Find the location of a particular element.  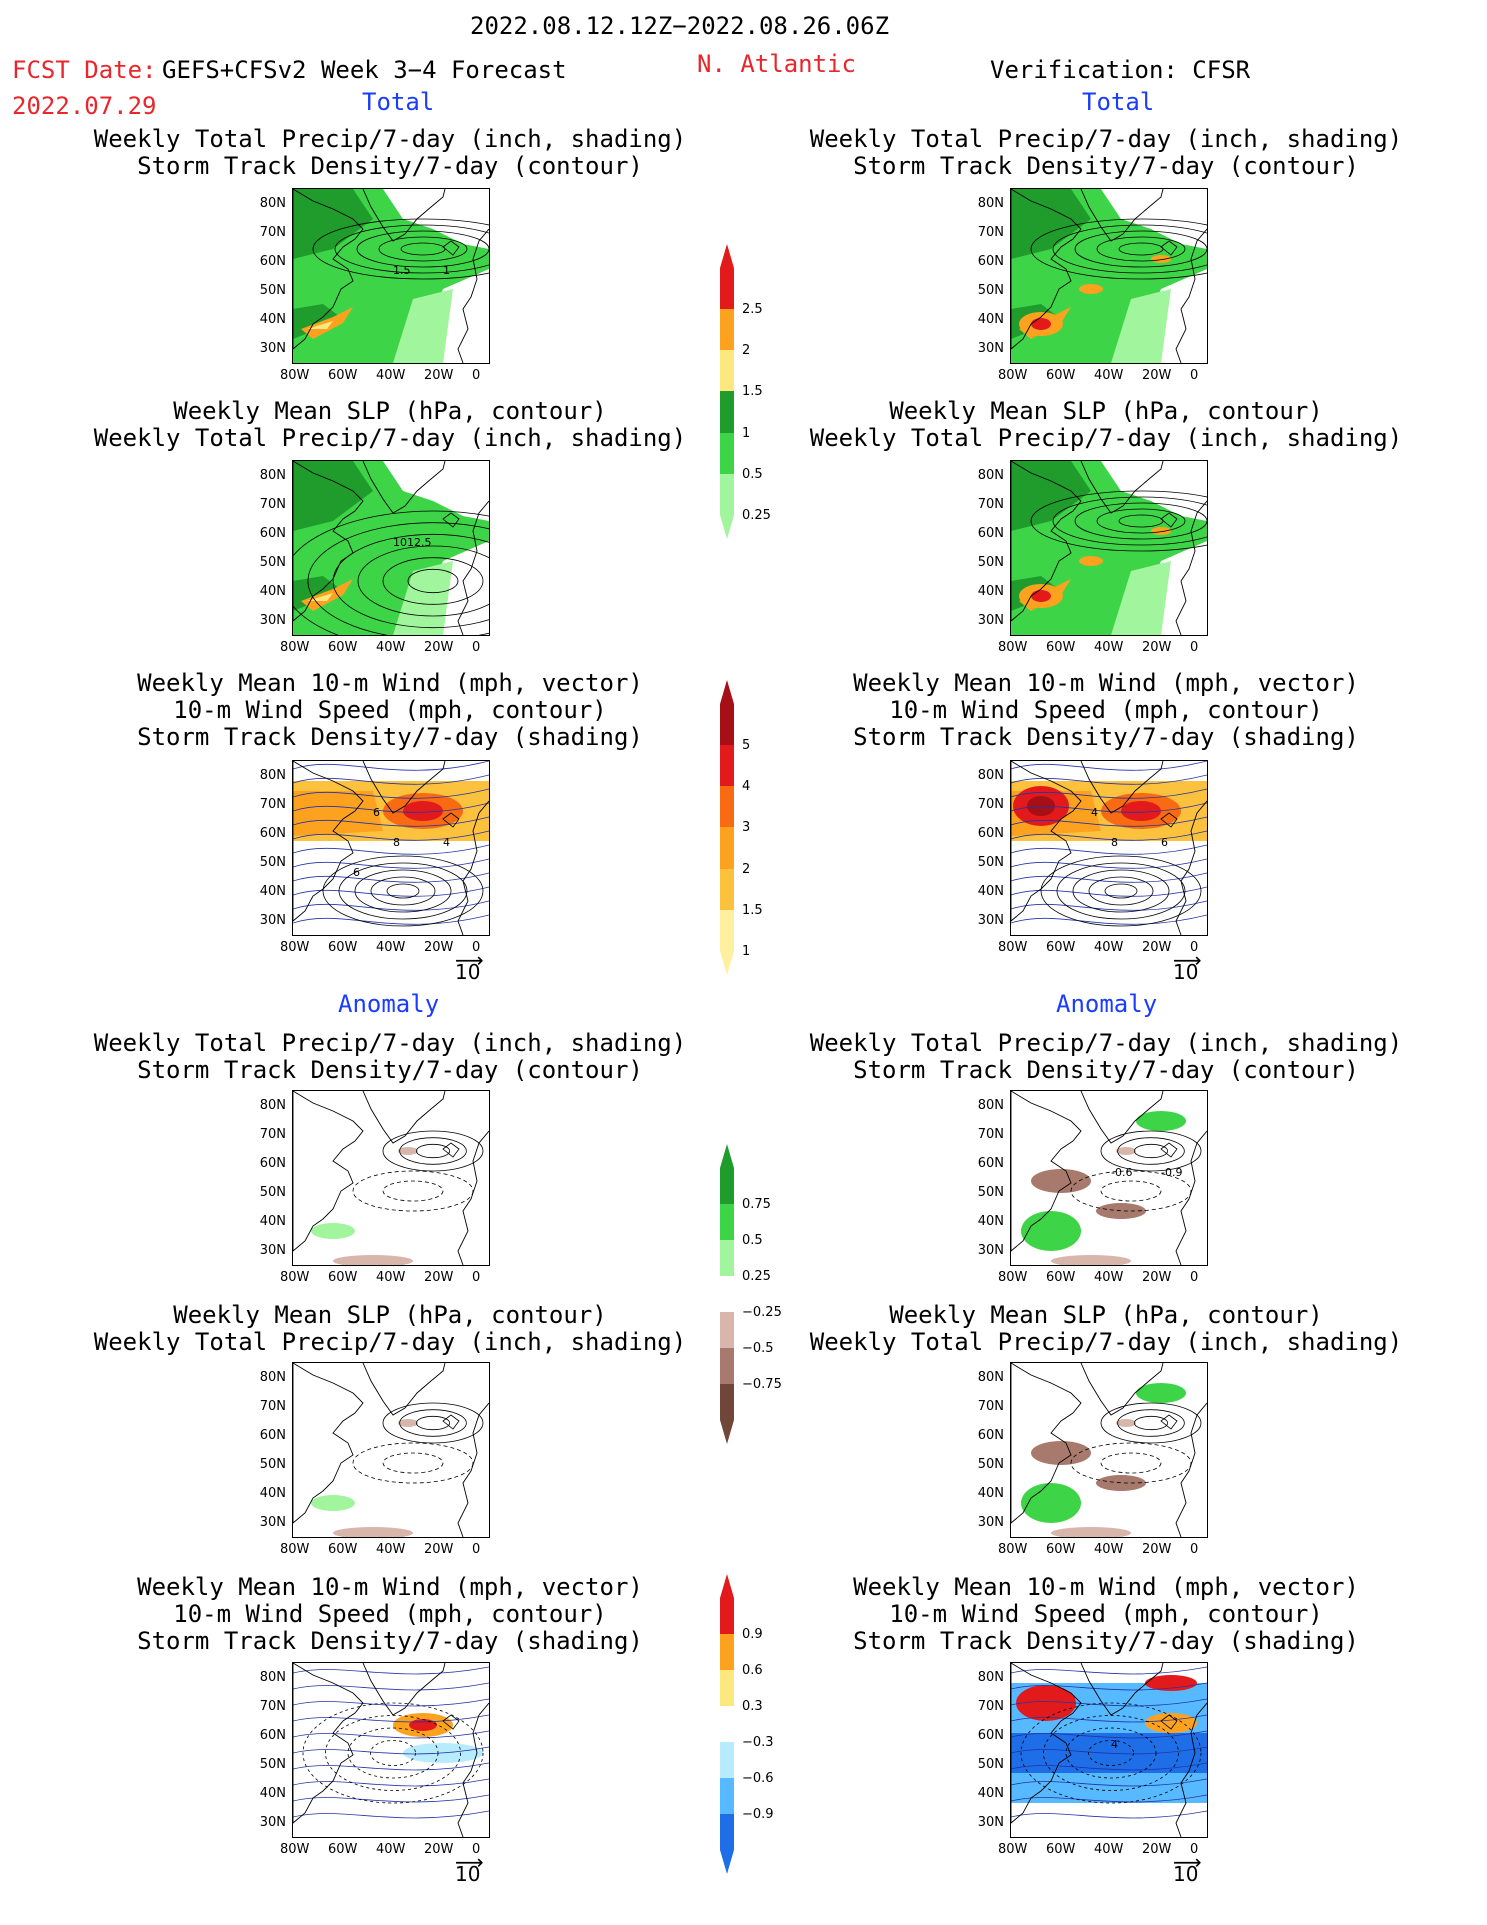

map-label: 1012.5 is located at coordinates (412, 542).